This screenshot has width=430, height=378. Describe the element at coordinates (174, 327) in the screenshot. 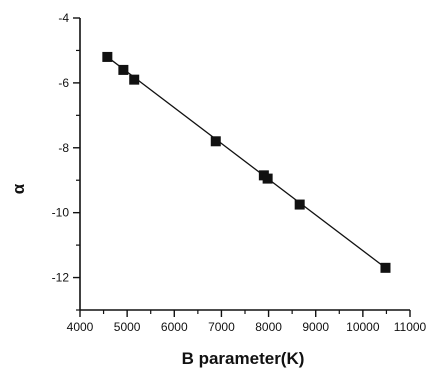

I see `x-tick-label: 6000` at that location.